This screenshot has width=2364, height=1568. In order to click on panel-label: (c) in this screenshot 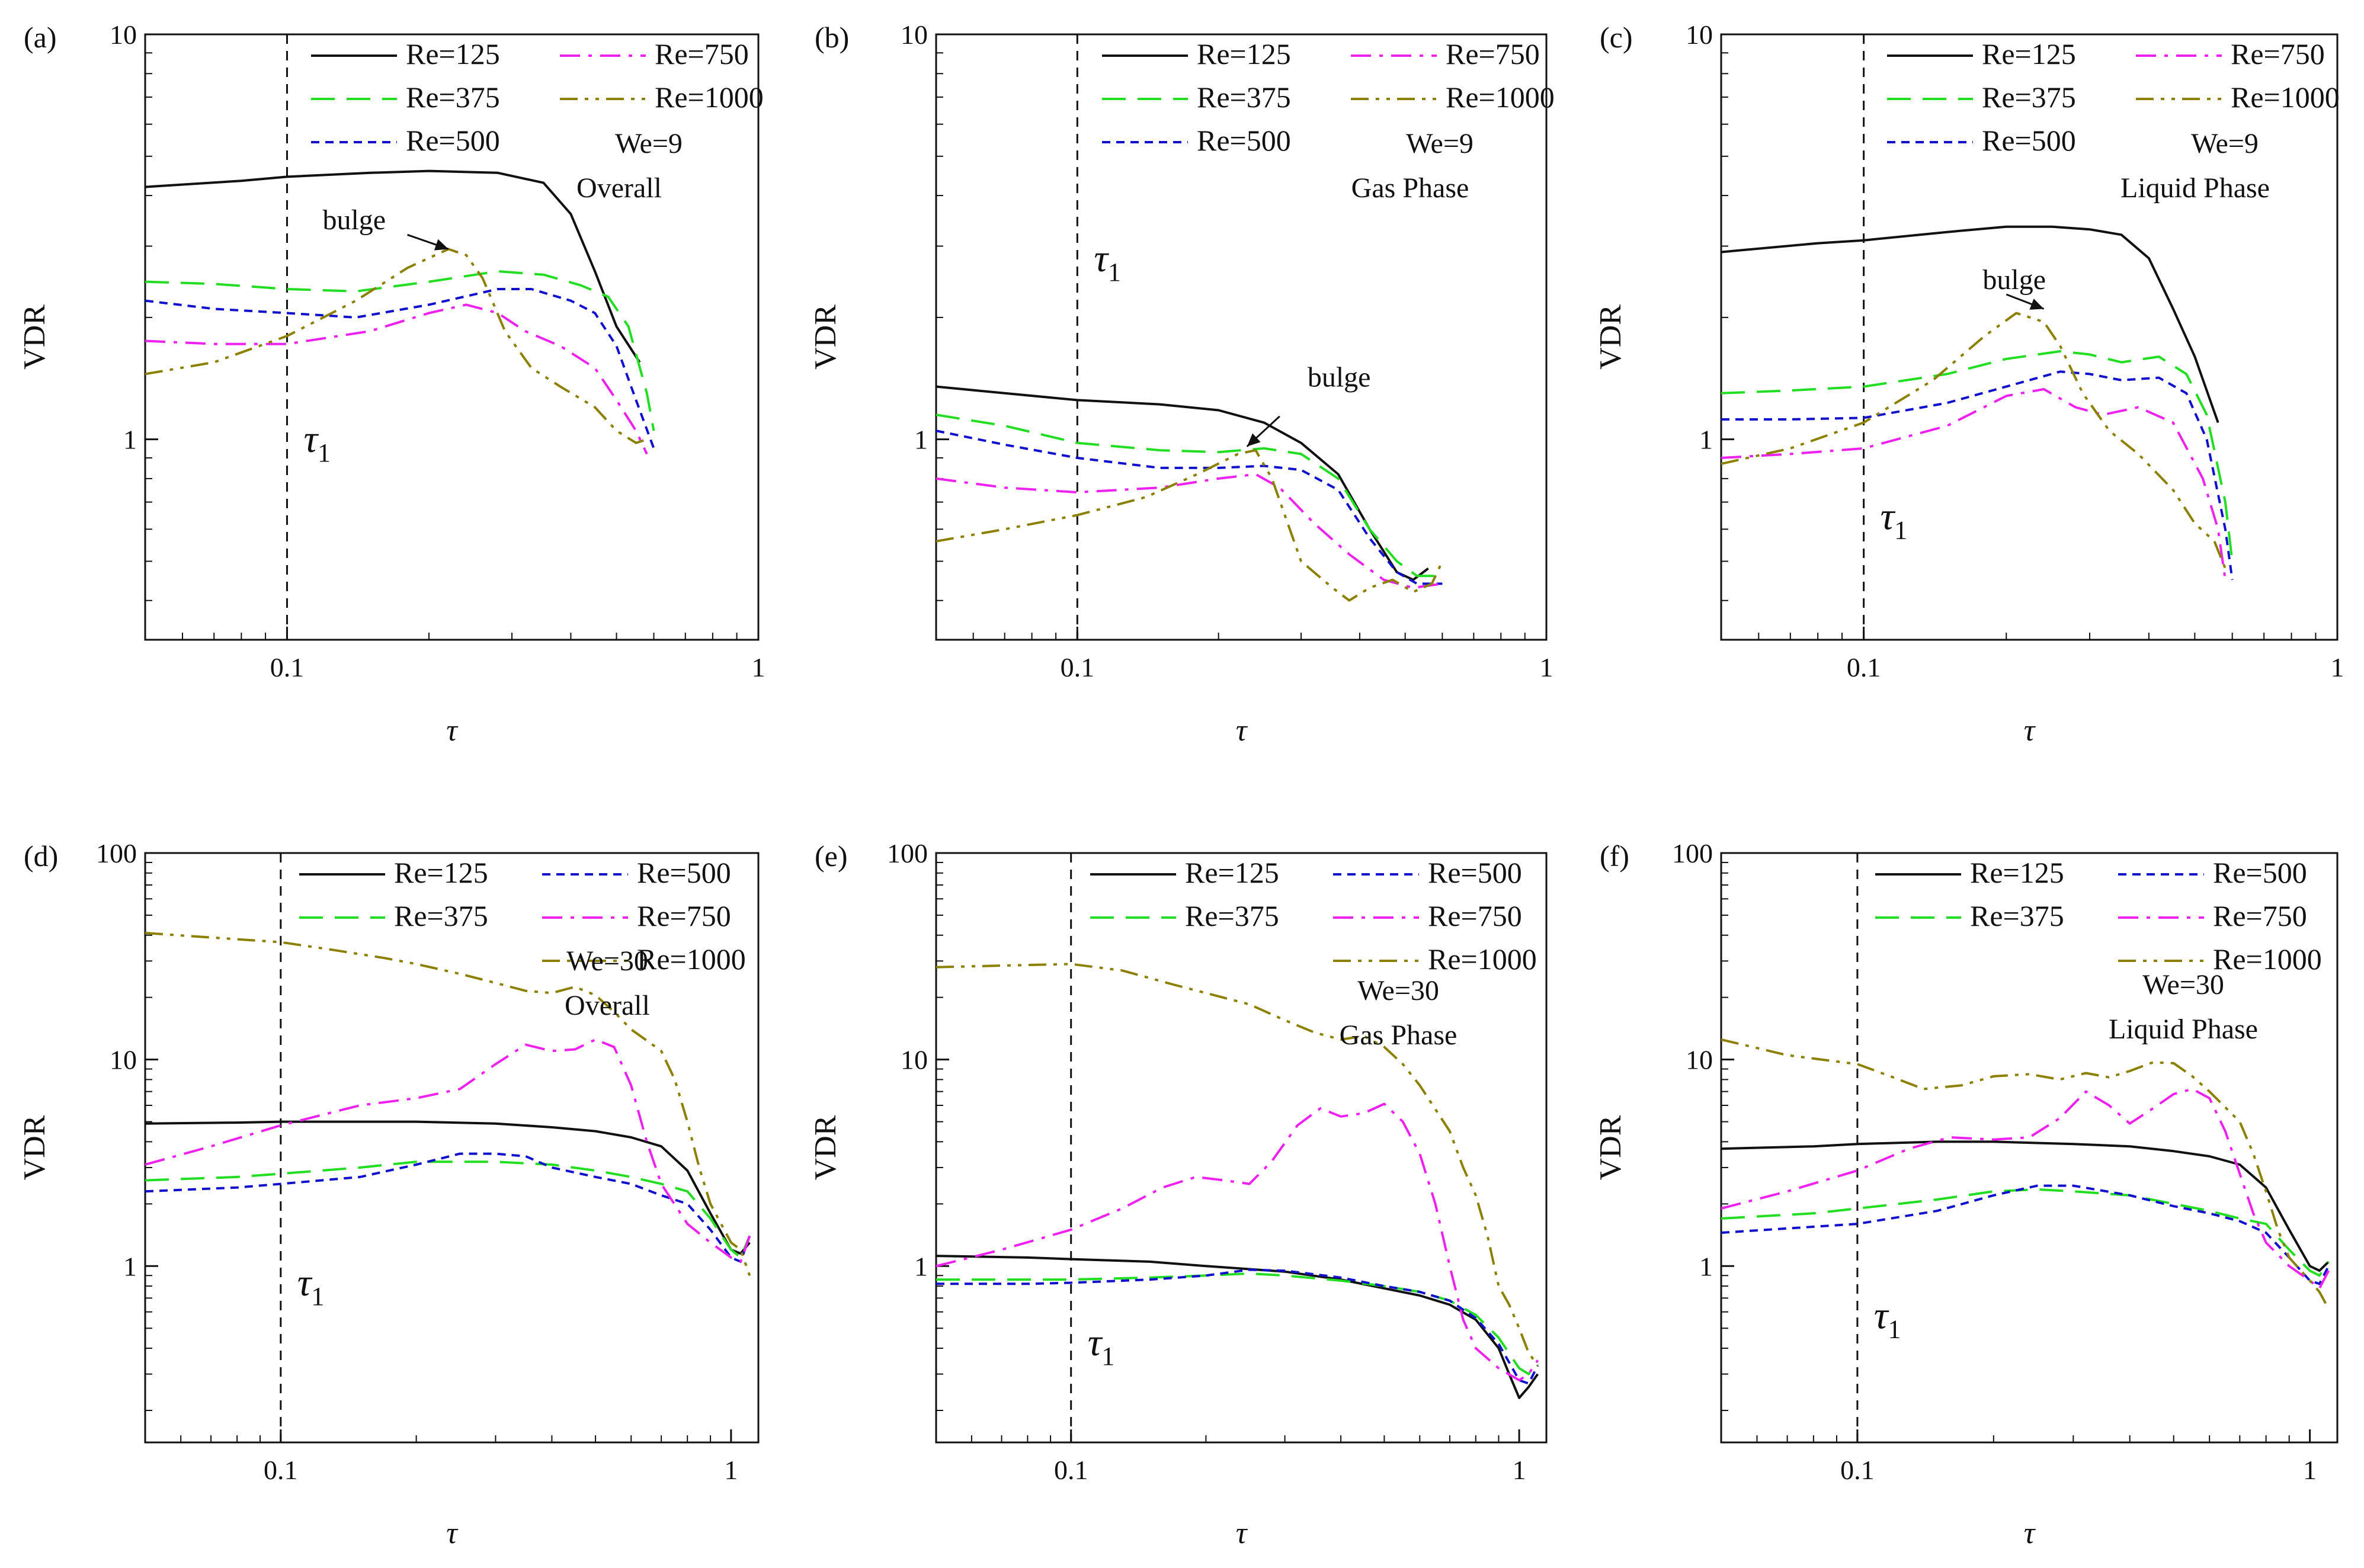, I will do `click(1616, 37)`.